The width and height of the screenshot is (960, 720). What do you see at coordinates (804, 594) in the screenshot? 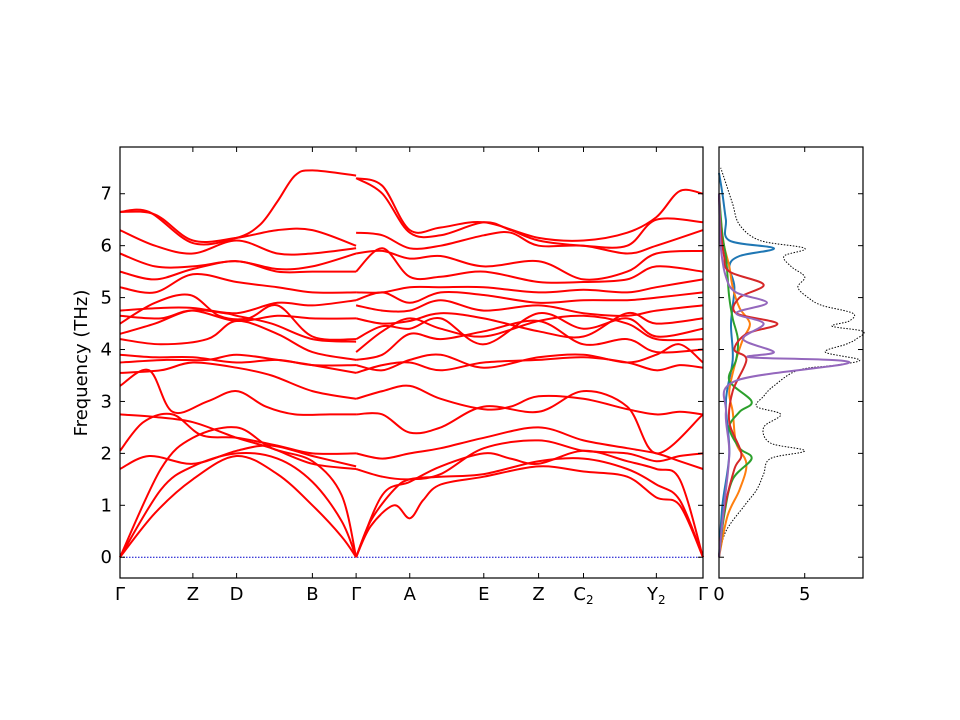
I see `dos-x-tick-label: 5` at bounding box center [804, 594].